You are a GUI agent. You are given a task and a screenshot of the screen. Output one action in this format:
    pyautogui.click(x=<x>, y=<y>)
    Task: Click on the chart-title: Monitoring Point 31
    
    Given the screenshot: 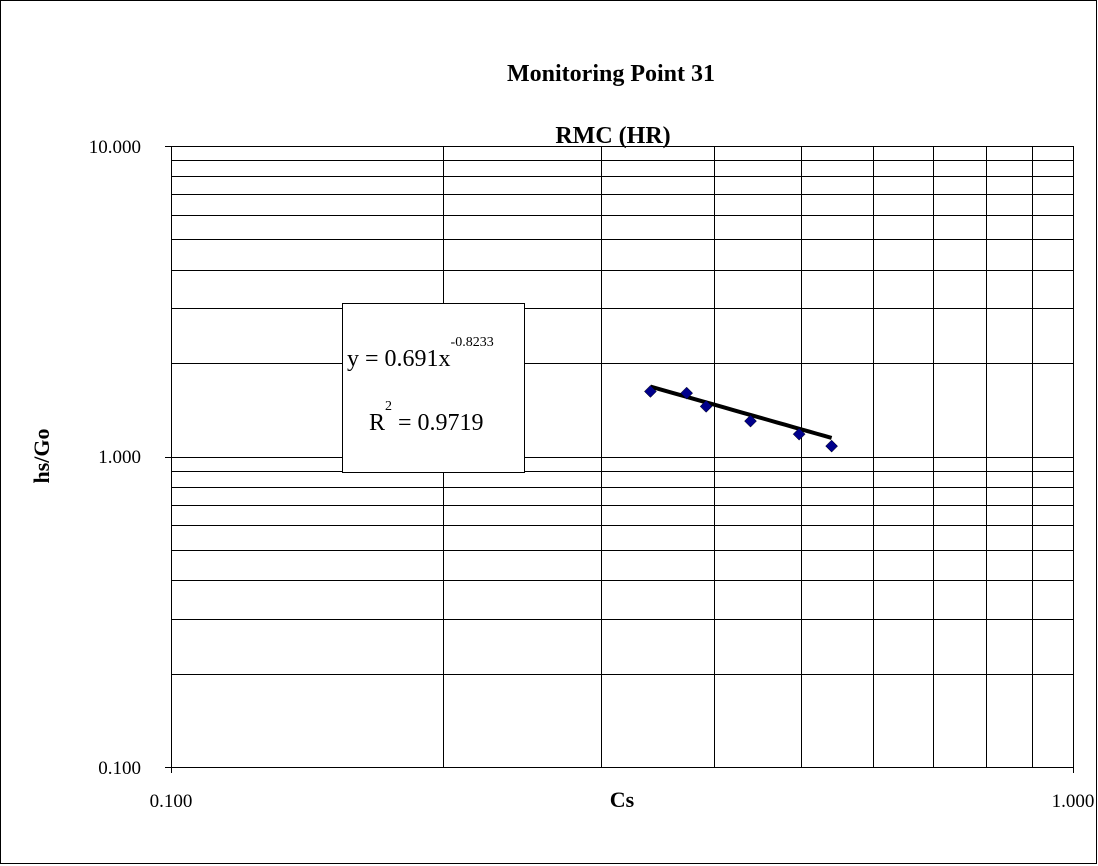 What is the action you would take?
    pyautogui.click(x=611, y=74)
    